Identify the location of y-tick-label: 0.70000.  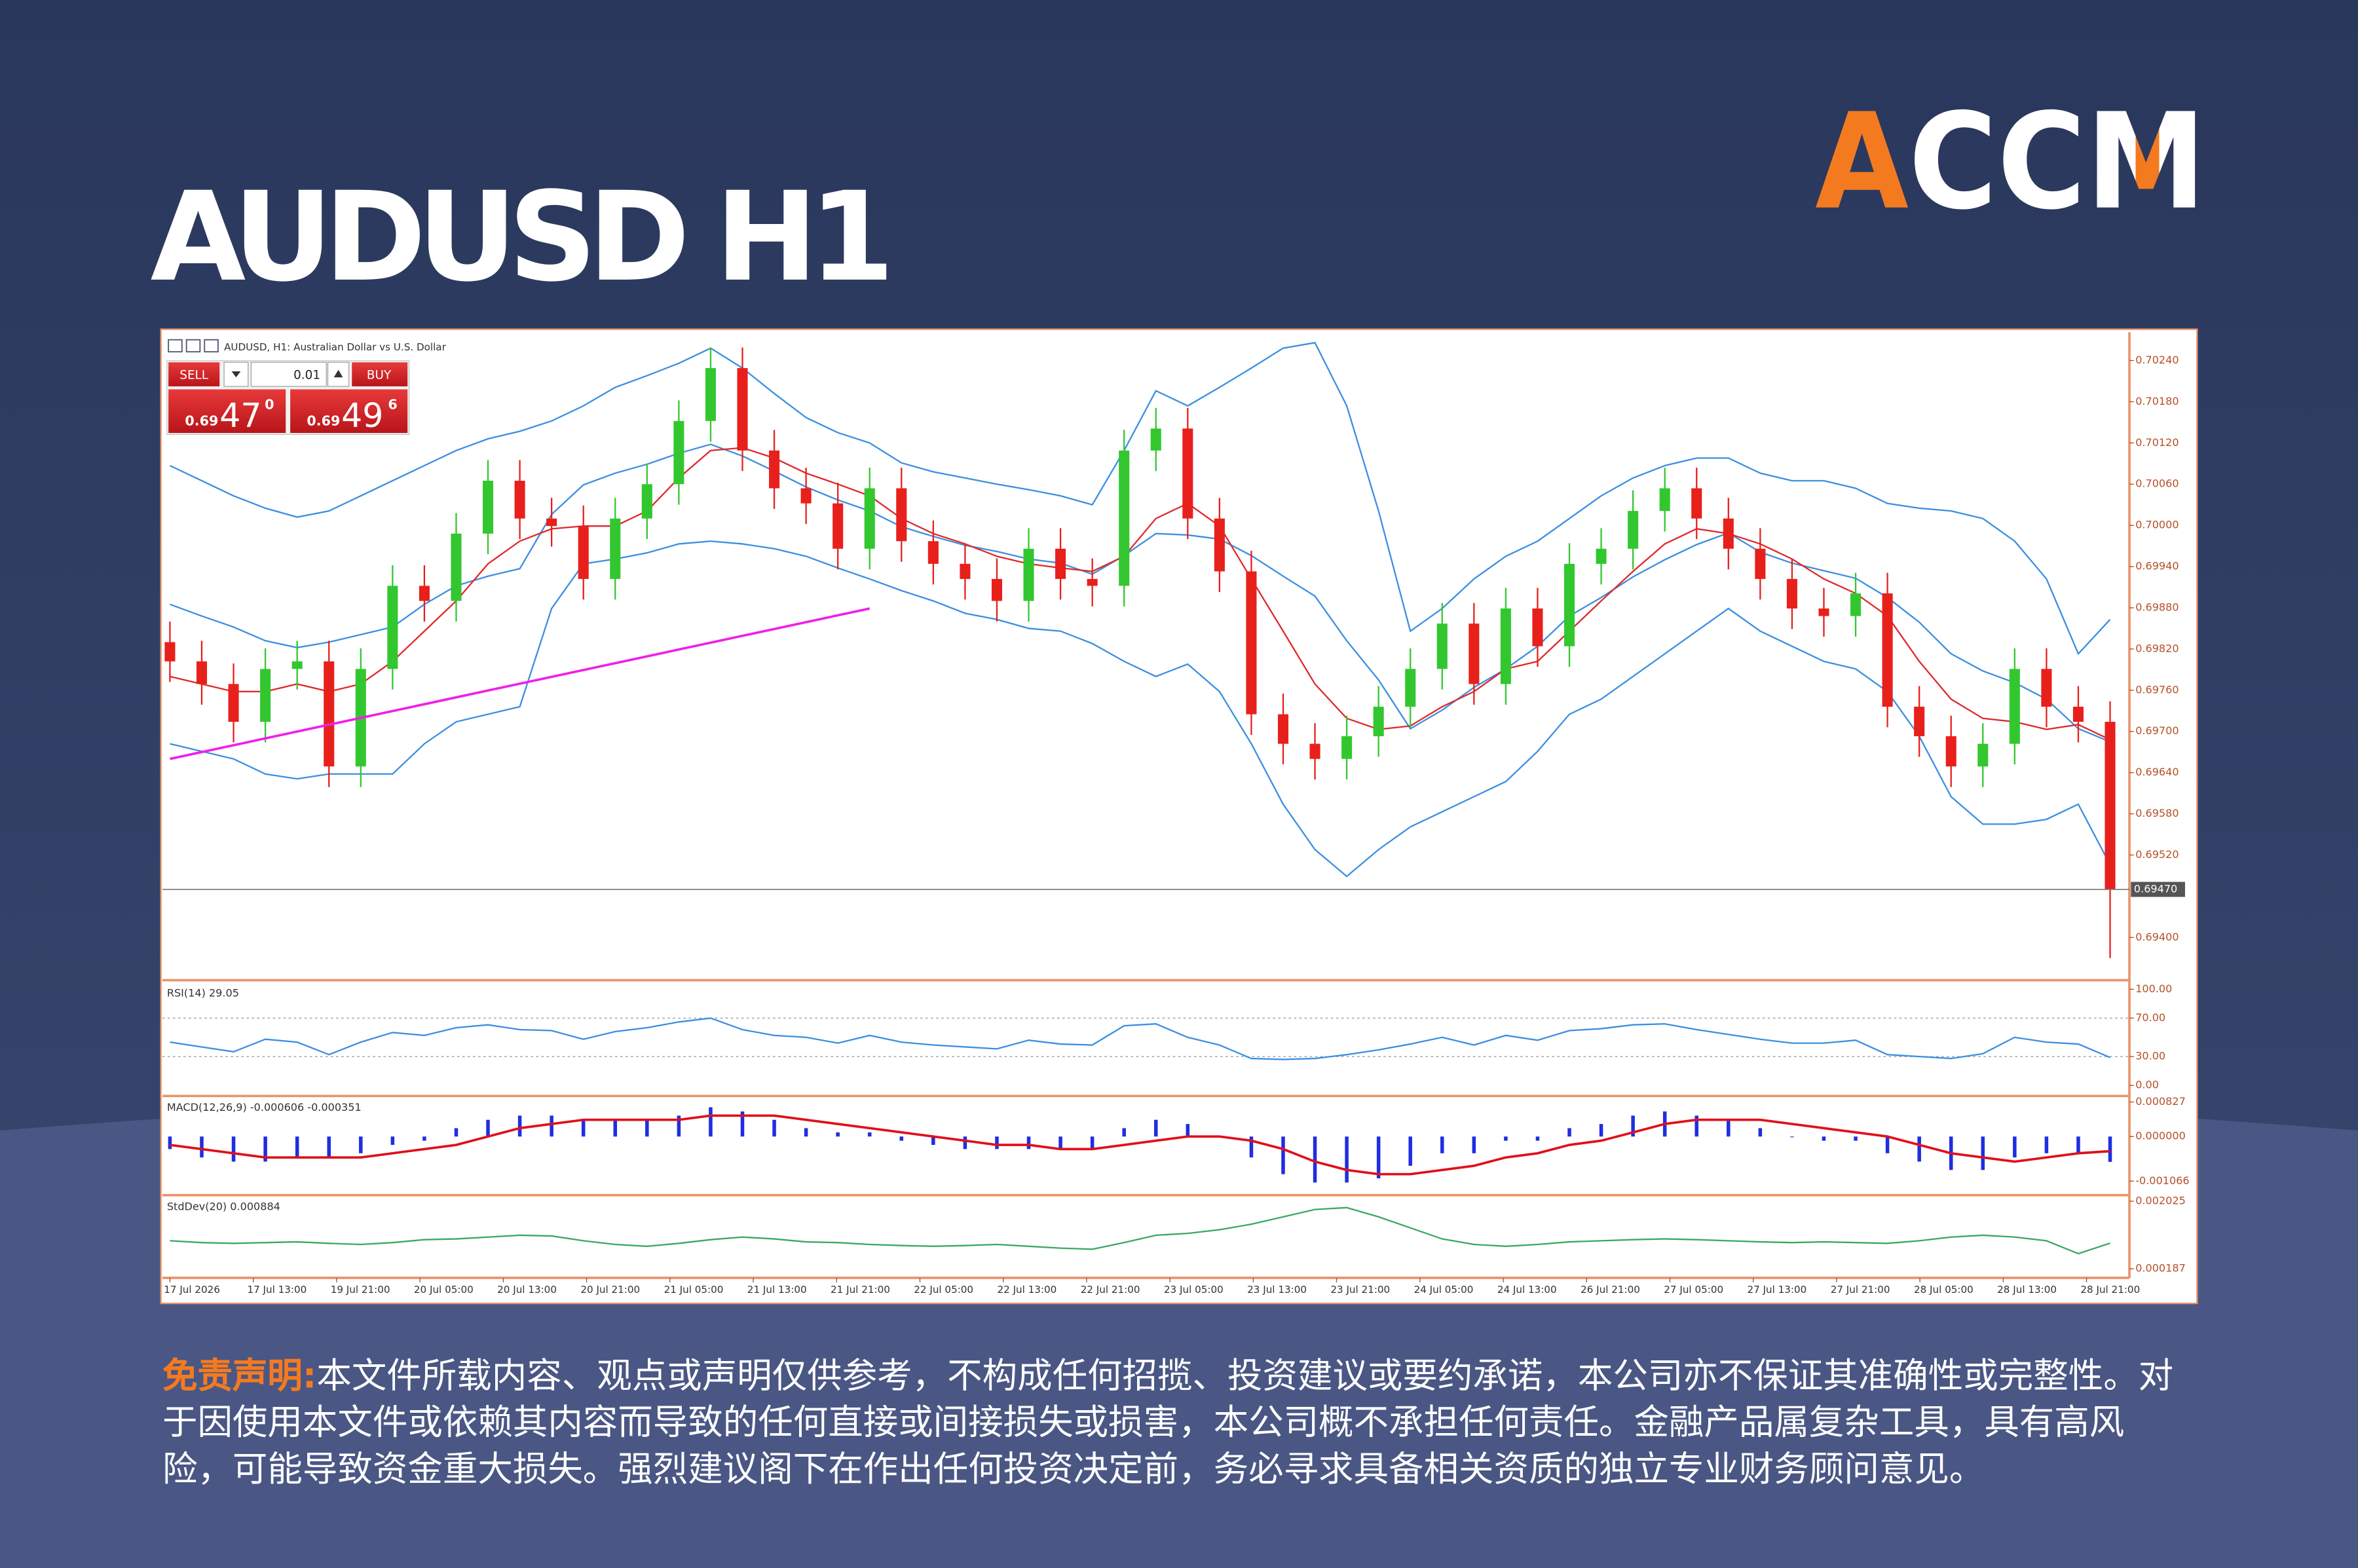
(2157, 525).